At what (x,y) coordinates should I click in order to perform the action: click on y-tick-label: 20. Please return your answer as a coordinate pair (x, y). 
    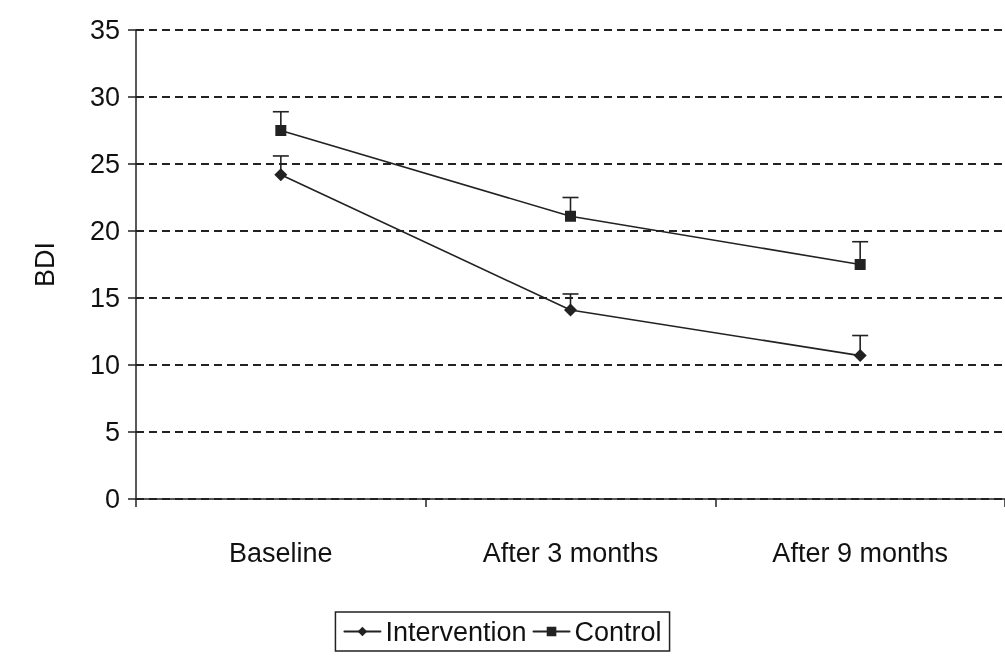
    Looking at the image, I should click on (104, 231).